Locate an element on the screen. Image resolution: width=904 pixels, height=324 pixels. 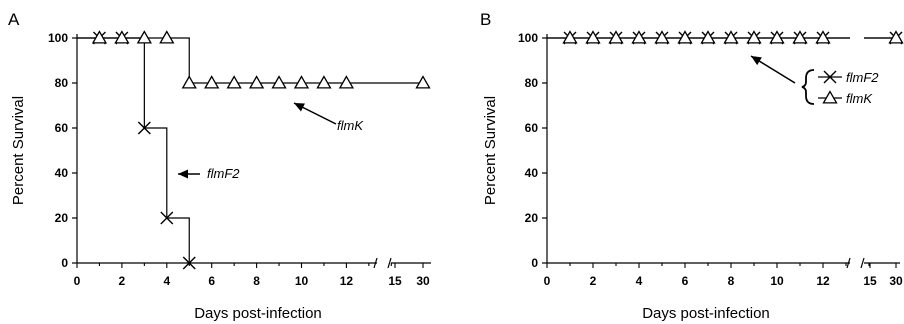
legend-label-flmf2: flmF2 is located at coordinates (862, 77).